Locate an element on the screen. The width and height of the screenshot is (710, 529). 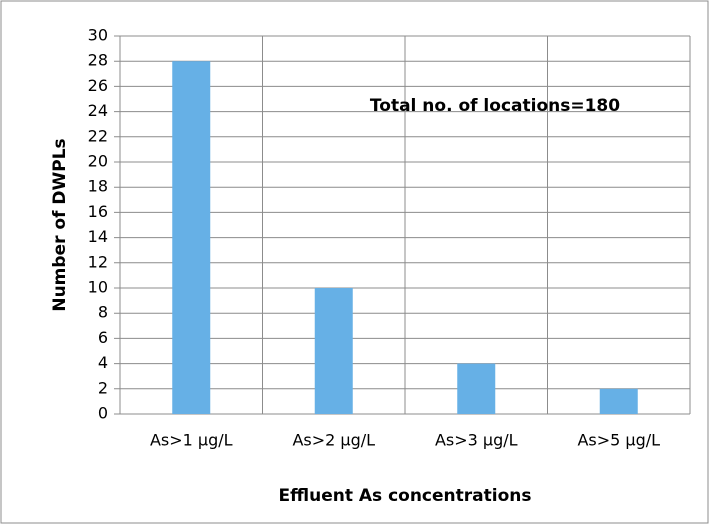
y-tick-label: 0 is located at coordinates (103, 413).